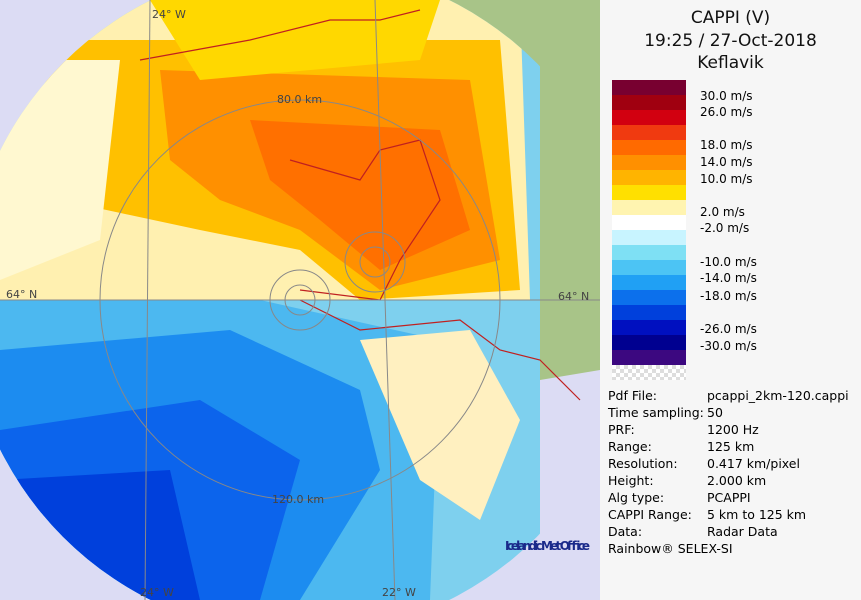  I want to click on map-label: 22° W, so click(399, 592).